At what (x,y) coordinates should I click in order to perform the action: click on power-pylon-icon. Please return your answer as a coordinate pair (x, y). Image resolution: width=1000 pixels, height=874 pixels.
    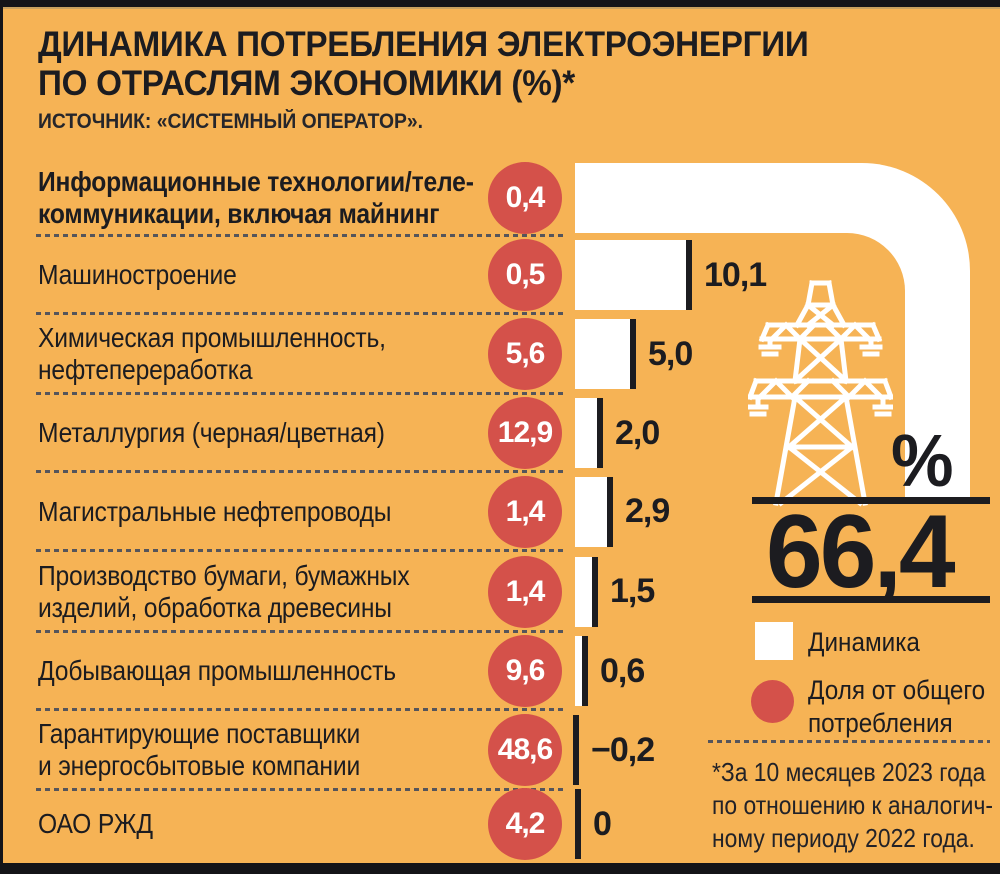
    Looking at the image, I should click on (820, 393).